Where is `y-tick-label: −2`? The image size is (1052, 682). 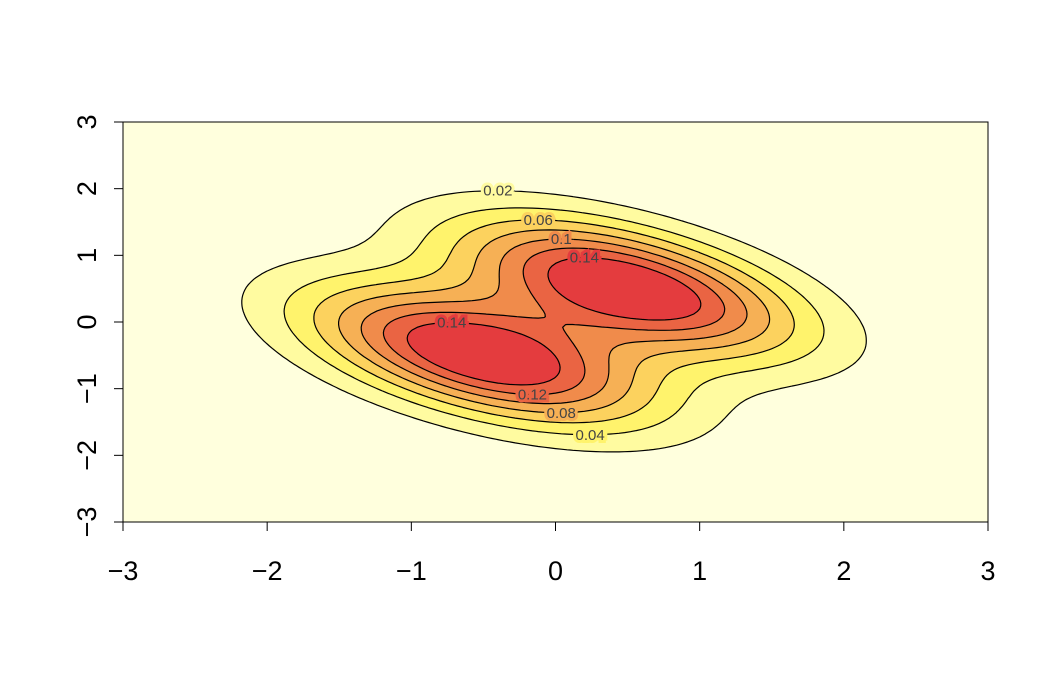
y-tick-label: −2 is located at coordinates (87, 455).